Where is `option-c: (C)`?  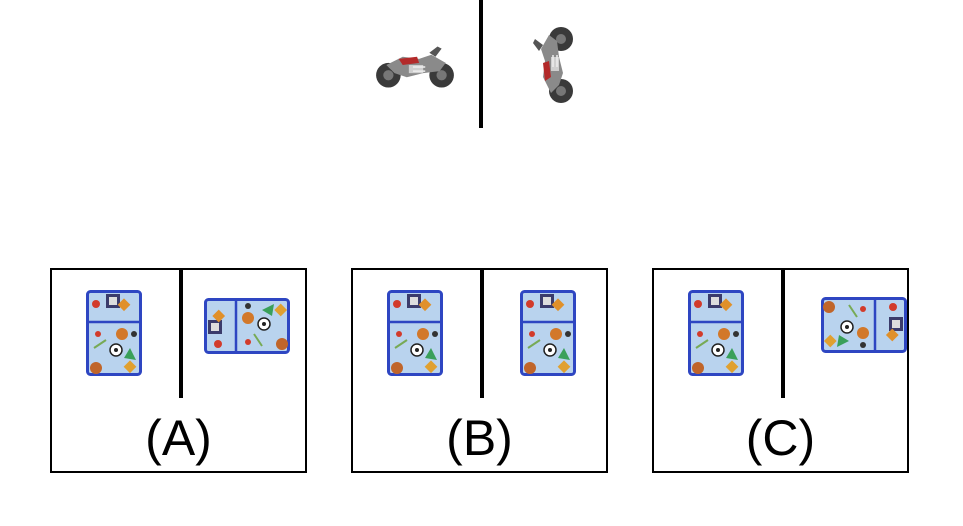
option-c: (C) is located at coordinates (780, 370).